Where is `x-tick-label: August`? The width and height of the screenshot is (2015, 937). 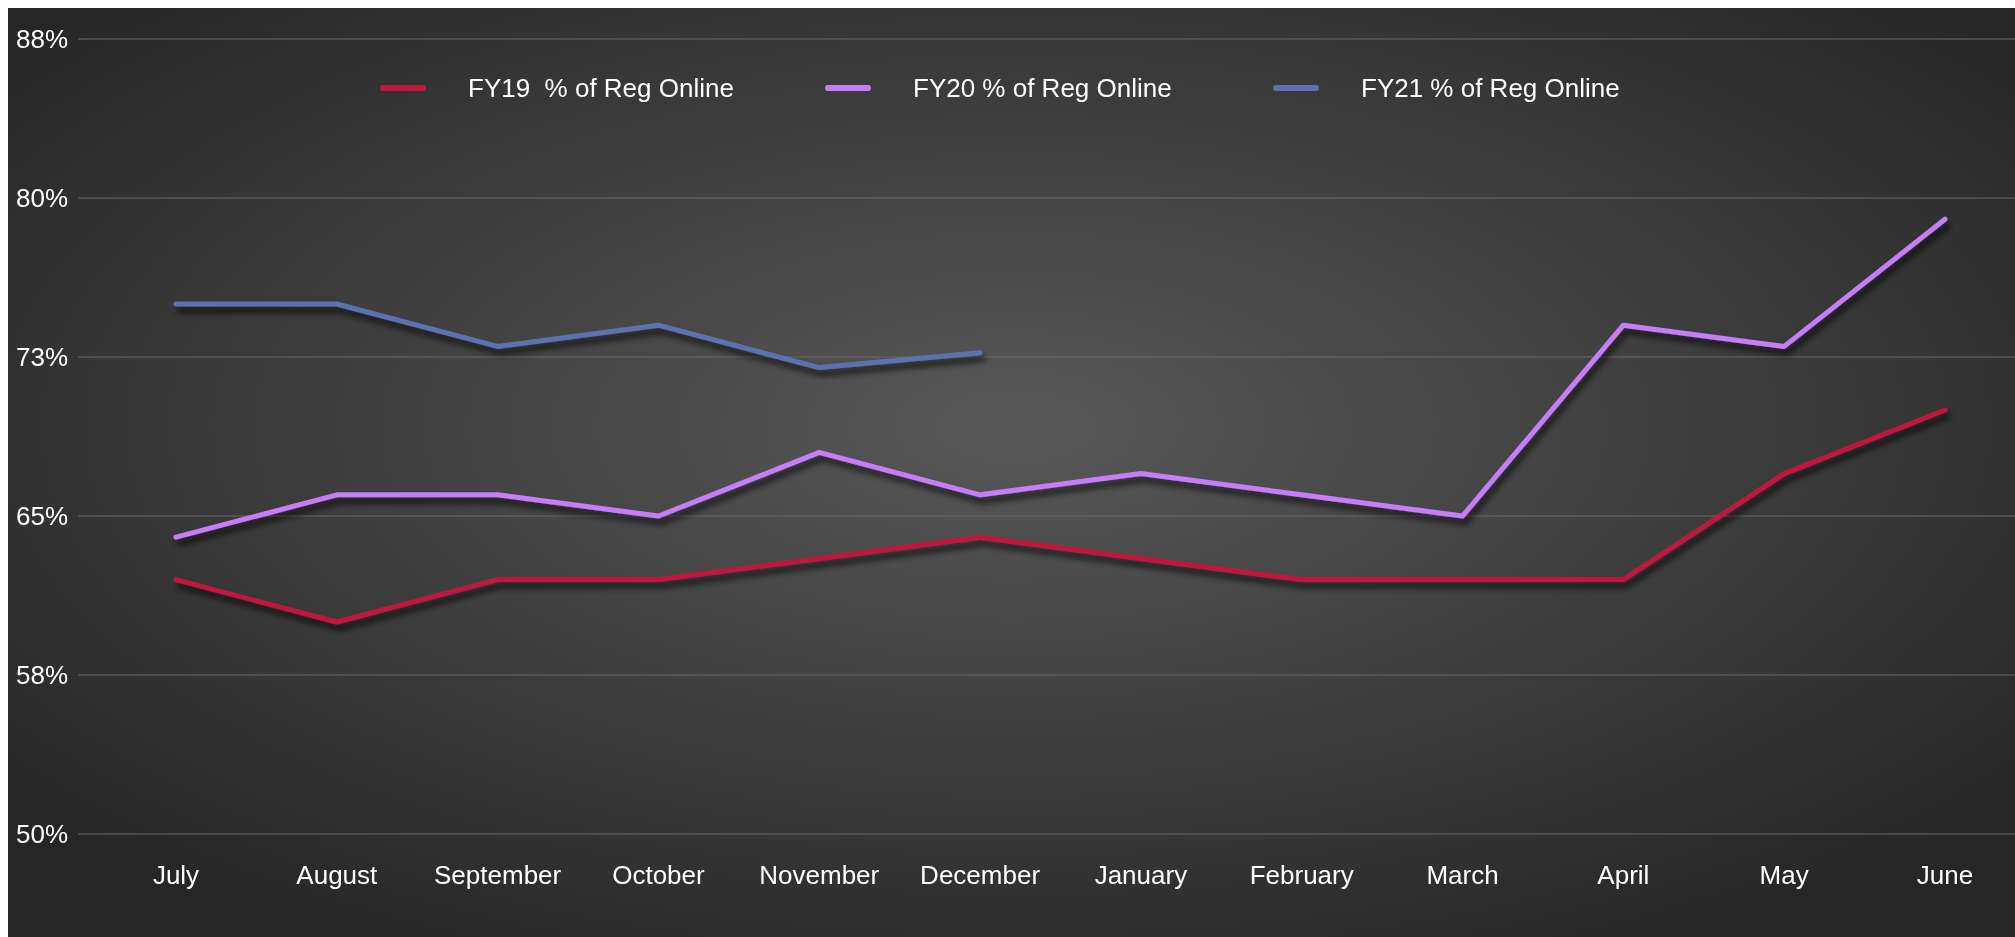 x-tick-label: August is located at coordinates (337, 875).